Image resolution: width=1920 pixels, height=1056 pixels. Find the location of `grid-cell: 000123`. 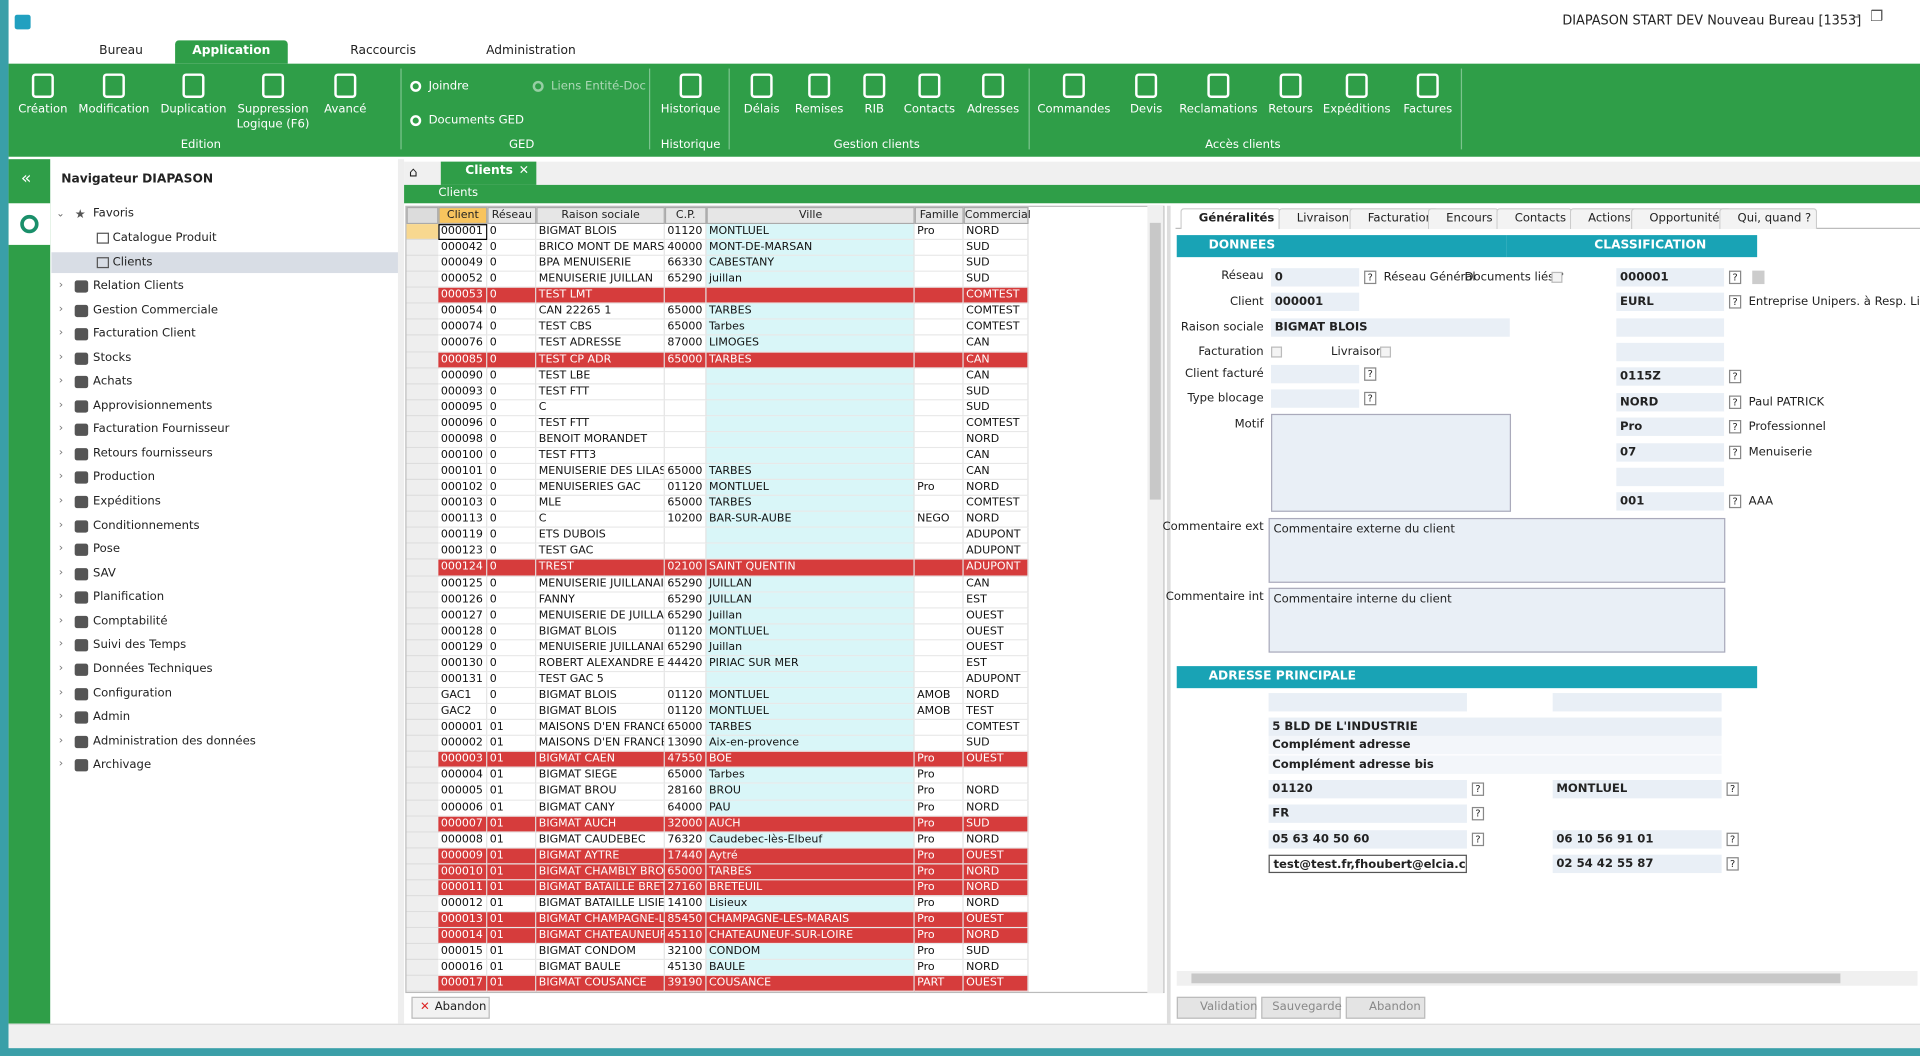

grid-cell: 000123 is located at coordinates (463, 552).